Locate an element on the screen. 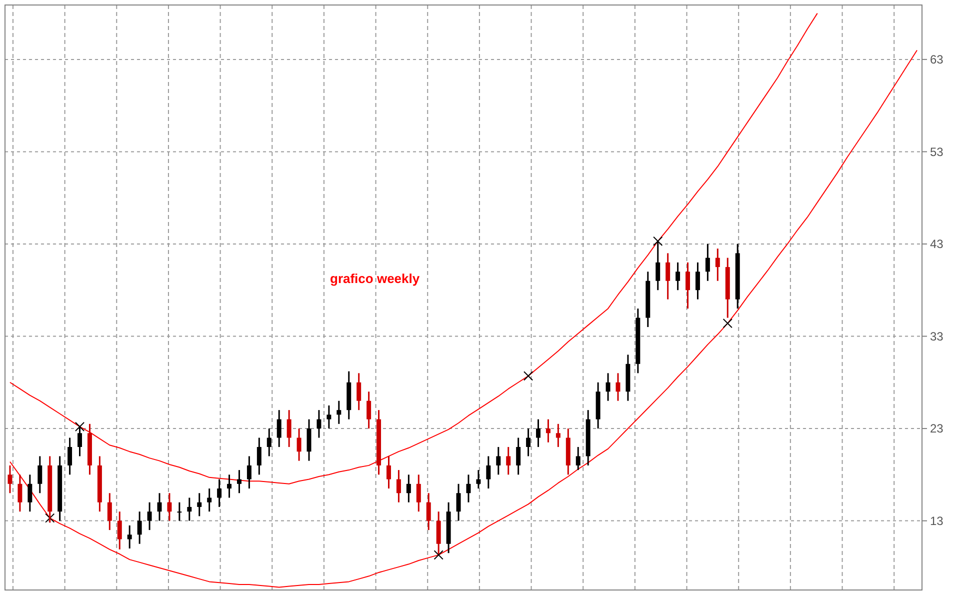 The width and height of the screenshot is (968, 598). y-tick-label: 23 is located at coordinates (937, 429).